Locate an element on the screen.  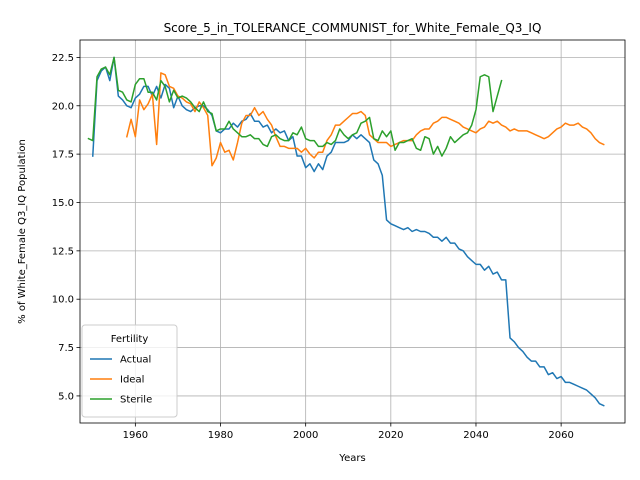
legend-title: Fertility is located at coordinates (130, 339).